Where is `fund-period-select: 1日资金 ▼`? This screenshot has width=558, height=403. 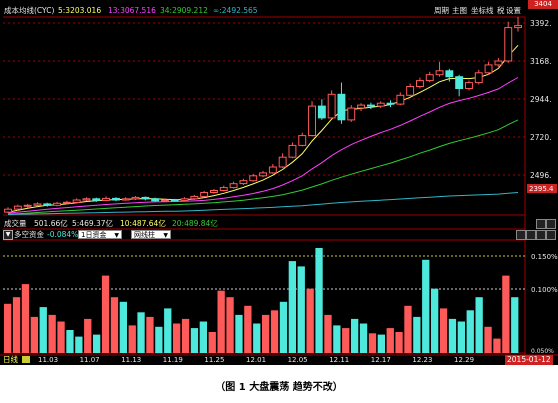
fund-period-select: 1日资金 ▼ is located at coordinates (100, 234).